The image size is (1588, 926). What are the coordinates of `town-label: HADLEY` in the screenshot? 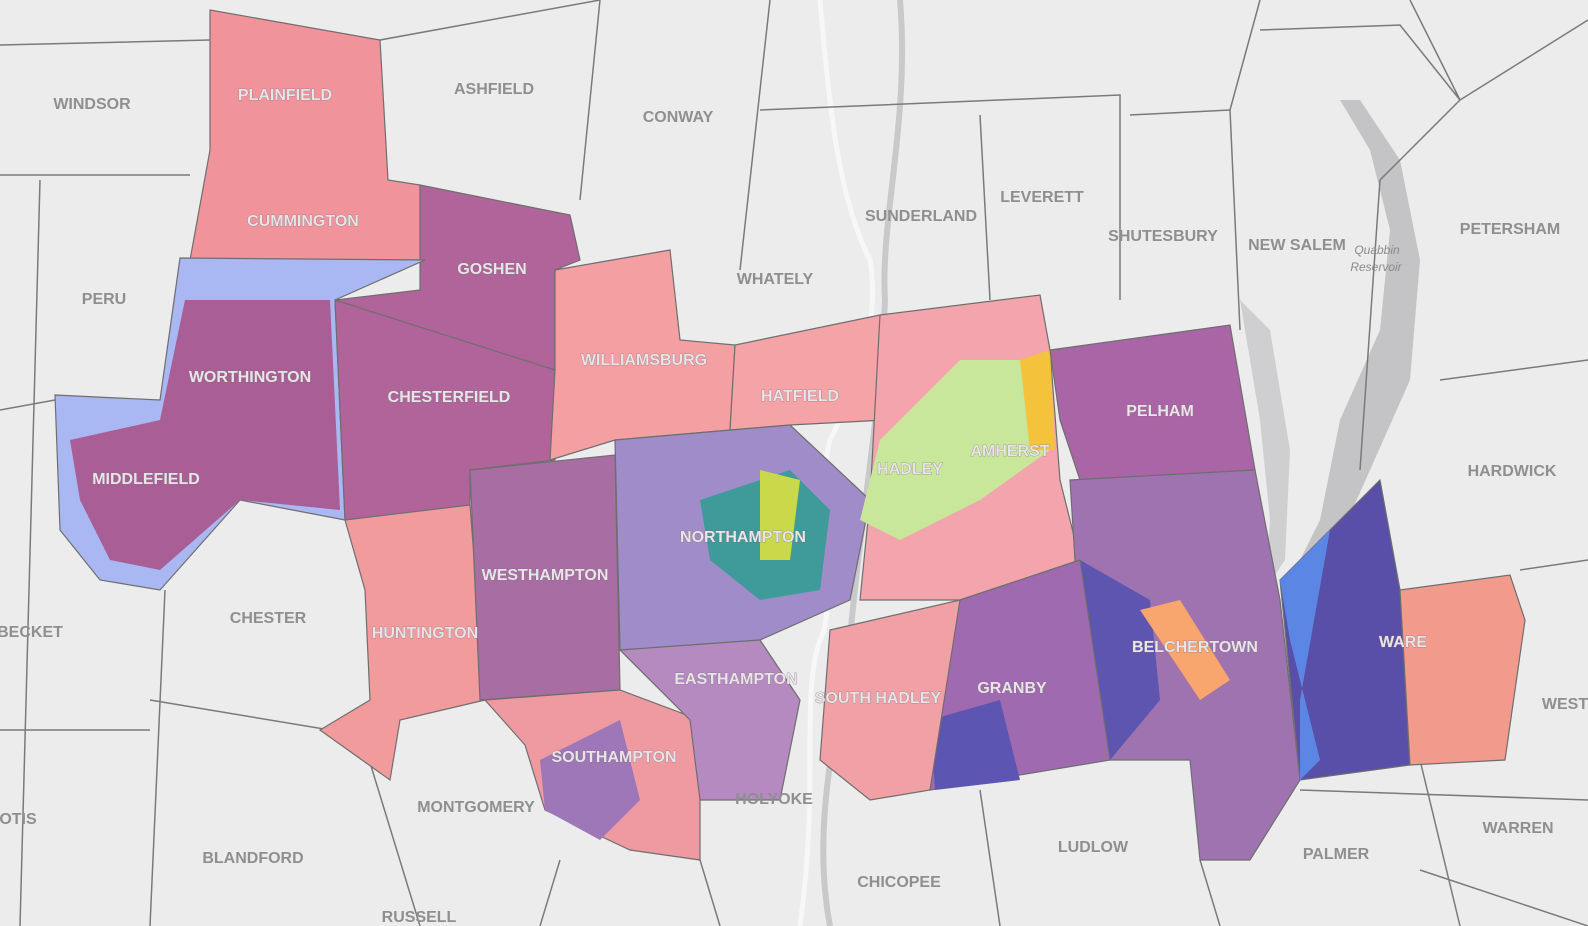 It's located at (910, 469).